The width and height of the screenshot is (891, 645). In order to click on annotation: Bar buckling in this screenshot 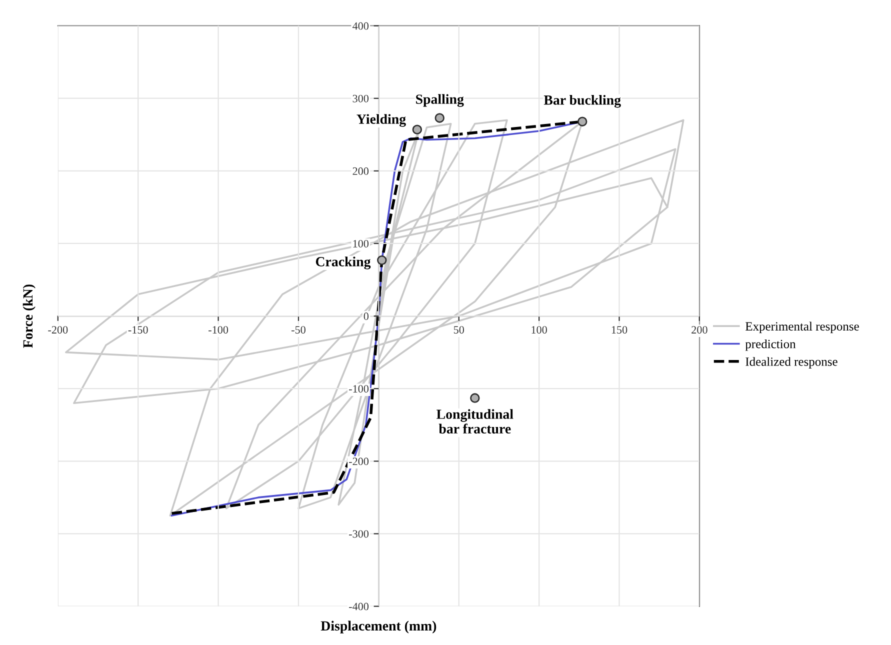, I will do `click(582, 101)`.